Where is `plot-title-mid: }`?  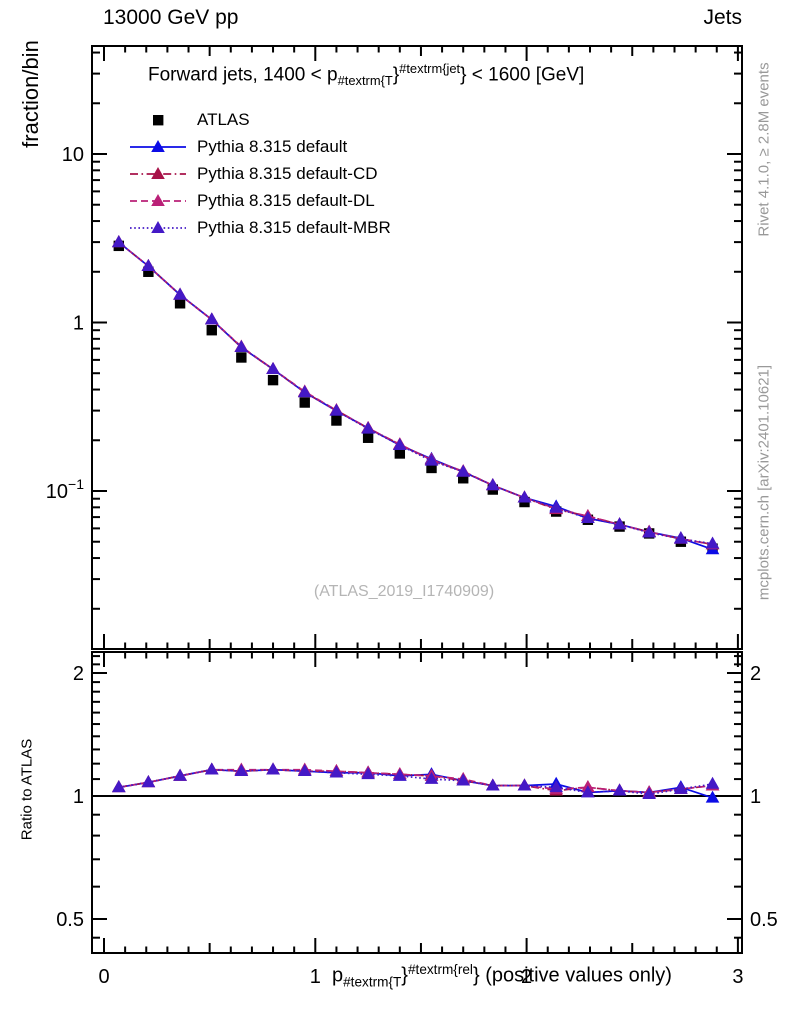 plot-title-mid: } is located at coordinates (396, 75).